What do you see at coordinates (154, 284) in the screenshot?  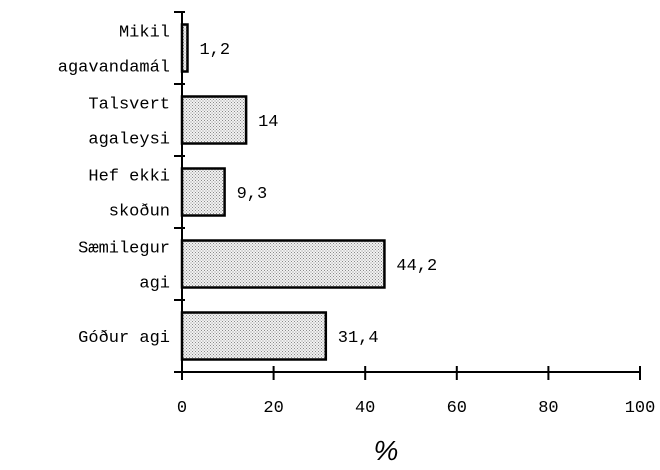 I see `category-label: agi` at bounding box center [154, 284].